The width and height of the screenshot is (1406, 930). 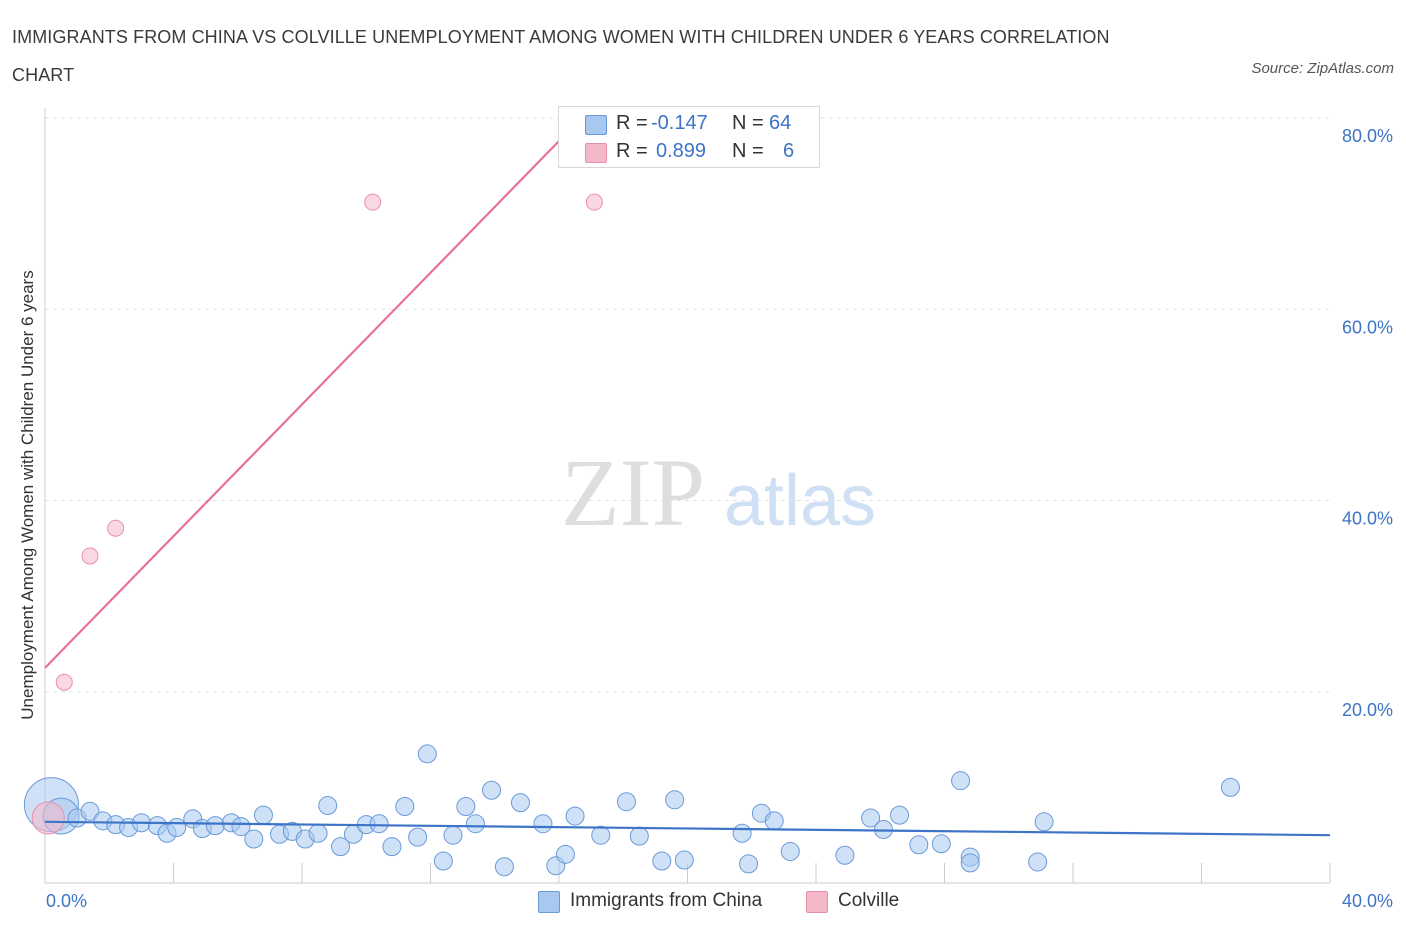 I want to click on legend-row-china: R = -0.147 N = 64, so click(x=689, y=124).